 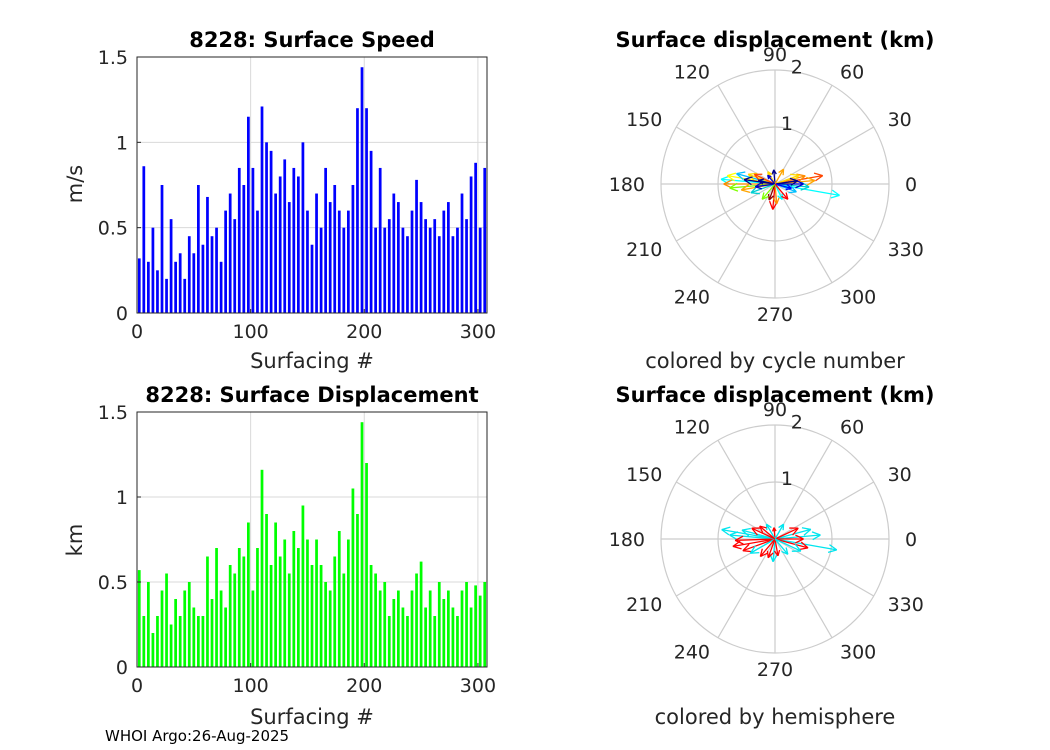 I want to click on polar-cycle-angle-label: 330, so click(x=906, y=250).